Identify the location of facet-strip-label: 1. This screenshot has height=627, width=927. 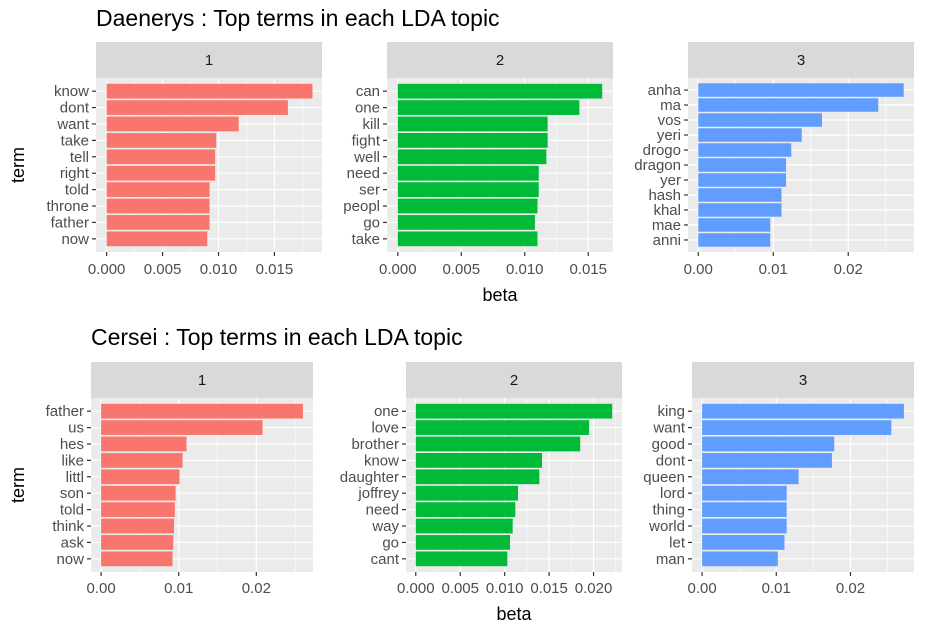
(209, 60).